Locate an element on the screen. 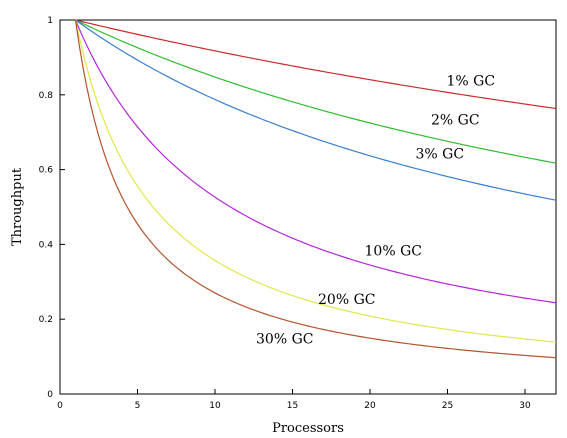 The width and height of the screenshot is (567, 438). y-axis-title: Throughput is located at coordinates (17, 206).